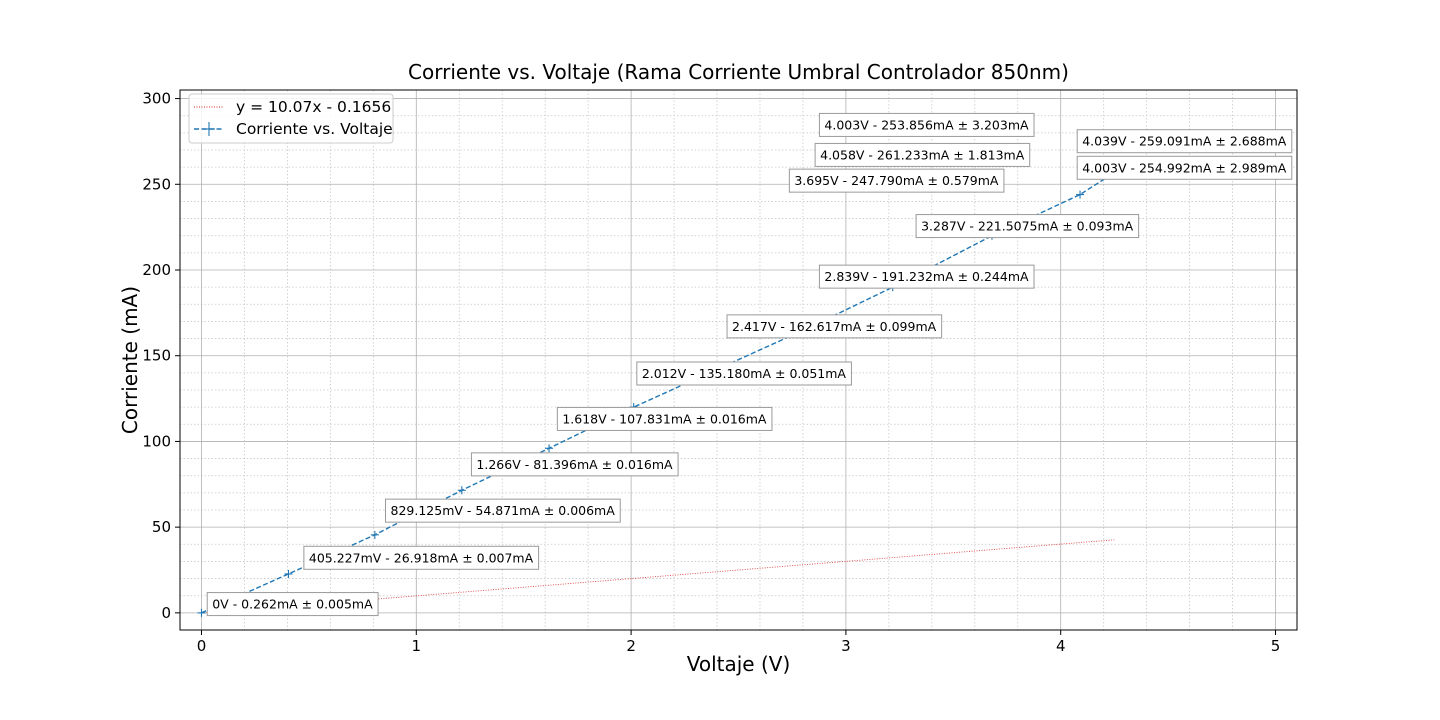 The height and width of the screenshot is (720, 1440). I want to click on annotation-text: 1.618V - 107.831mA ± 0.016mA, so click(664, 418).